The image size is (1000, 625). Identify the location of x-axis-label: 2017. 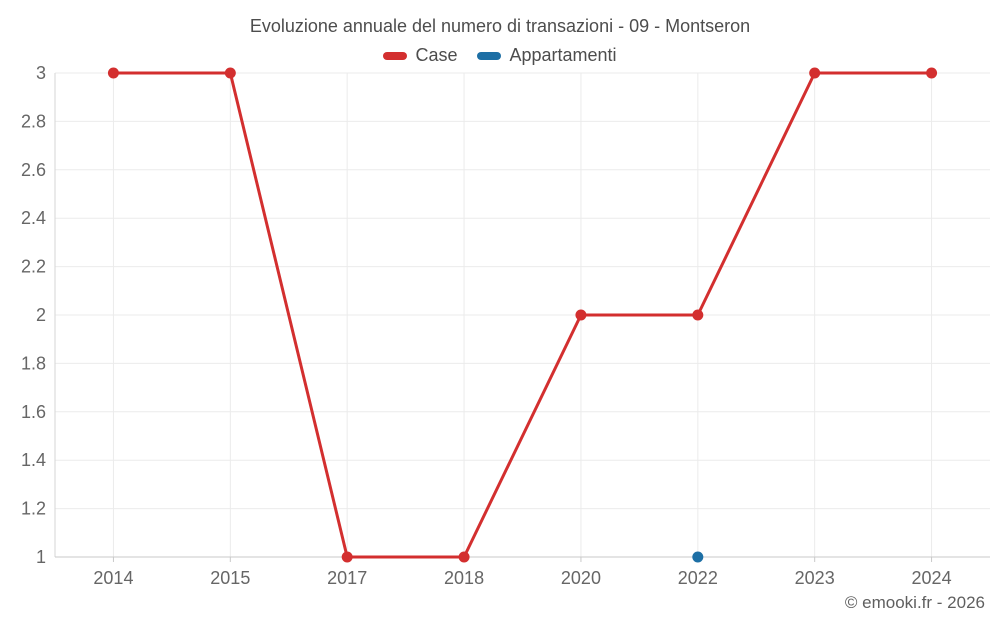
(347, 578).